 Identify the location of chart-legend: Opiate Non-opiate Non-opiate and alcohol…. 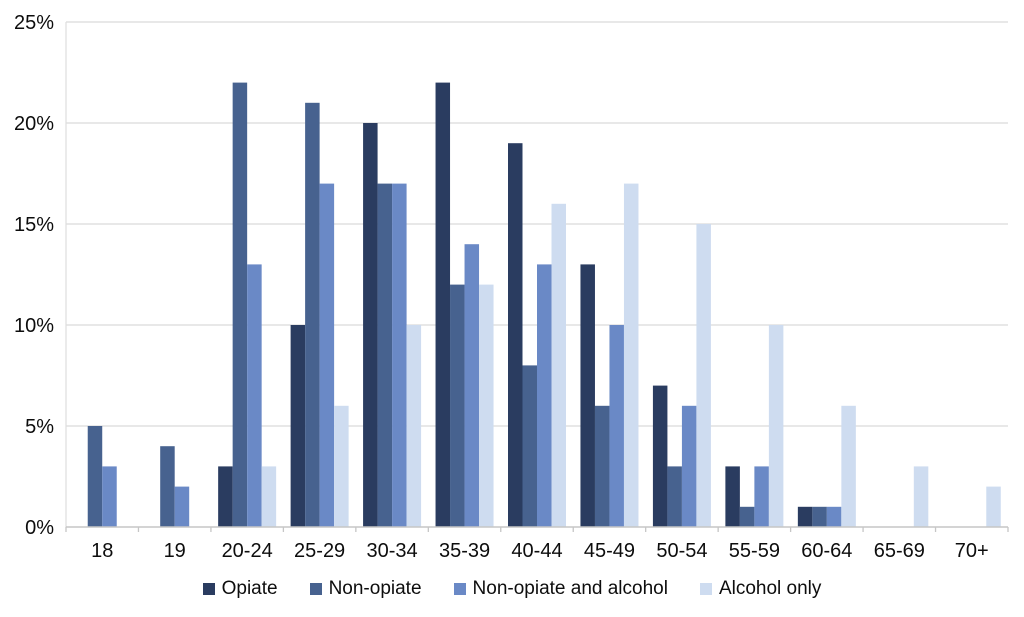
(512, 589).